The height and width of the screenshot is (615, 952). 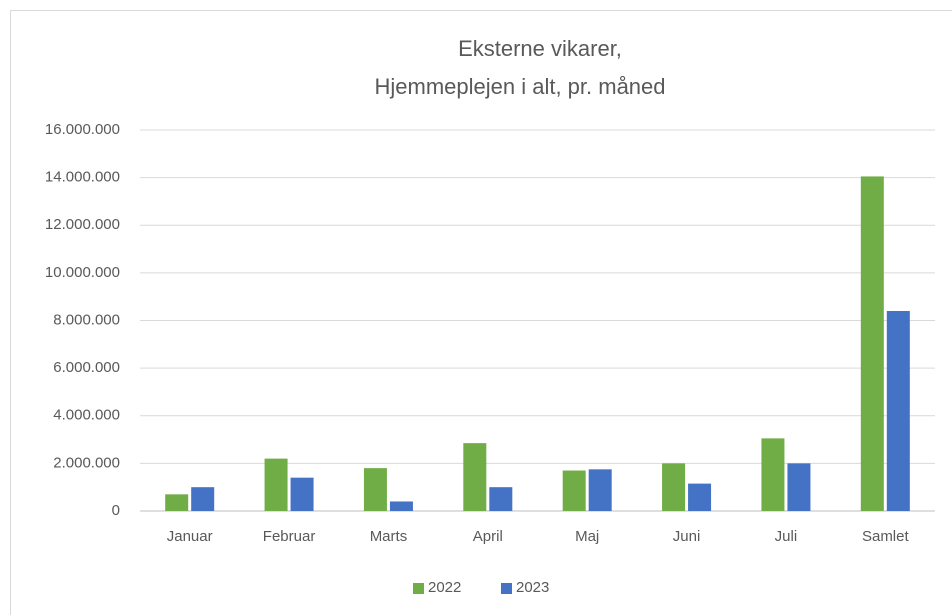 I want to click on legend-label: 2023, so click(x=532, y=587).